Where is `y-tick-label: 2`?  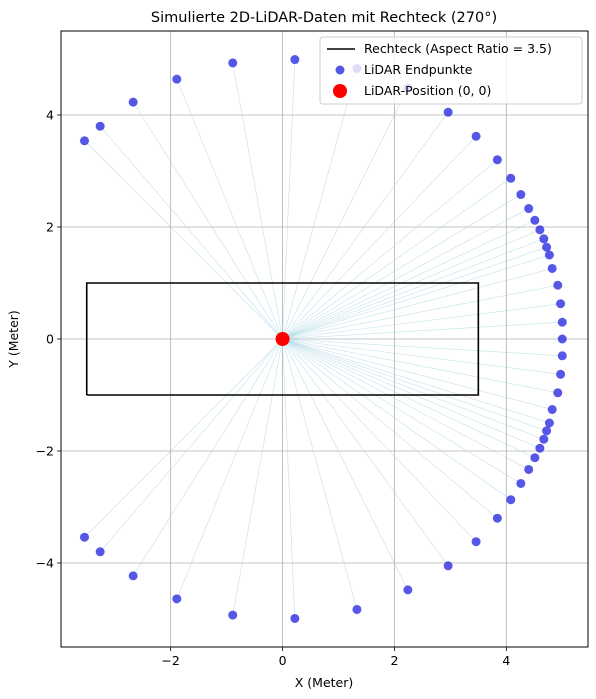 y-tick-label: 2 is located at coordinates (50, 227).